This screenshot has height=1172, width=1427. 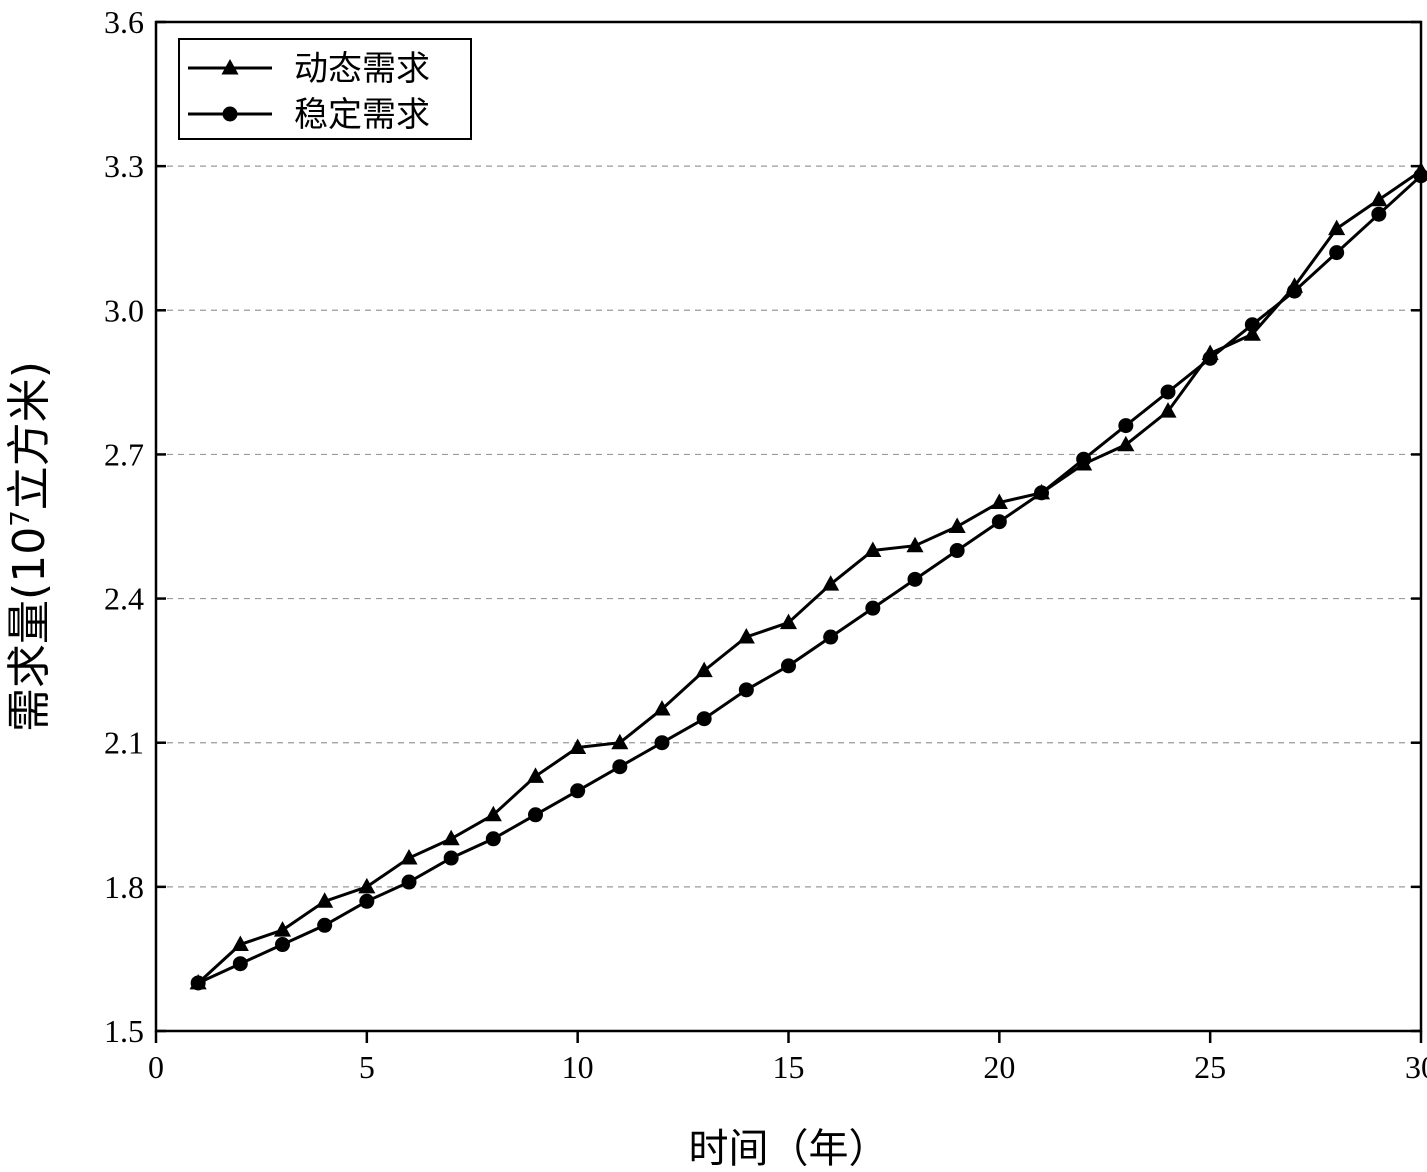 I want to click on legend: 动态需求 稳定需求, so click(x=325, y=89).